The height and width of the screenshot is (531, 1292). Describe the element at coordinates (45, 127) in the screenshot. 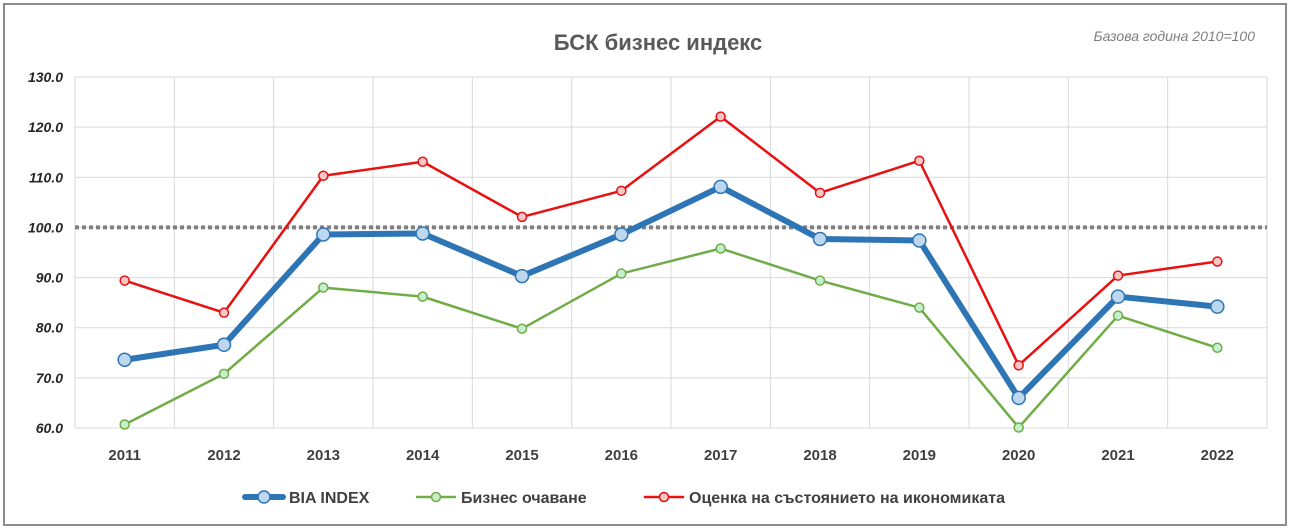

I see `y-tick-label: 120.0` at that location.